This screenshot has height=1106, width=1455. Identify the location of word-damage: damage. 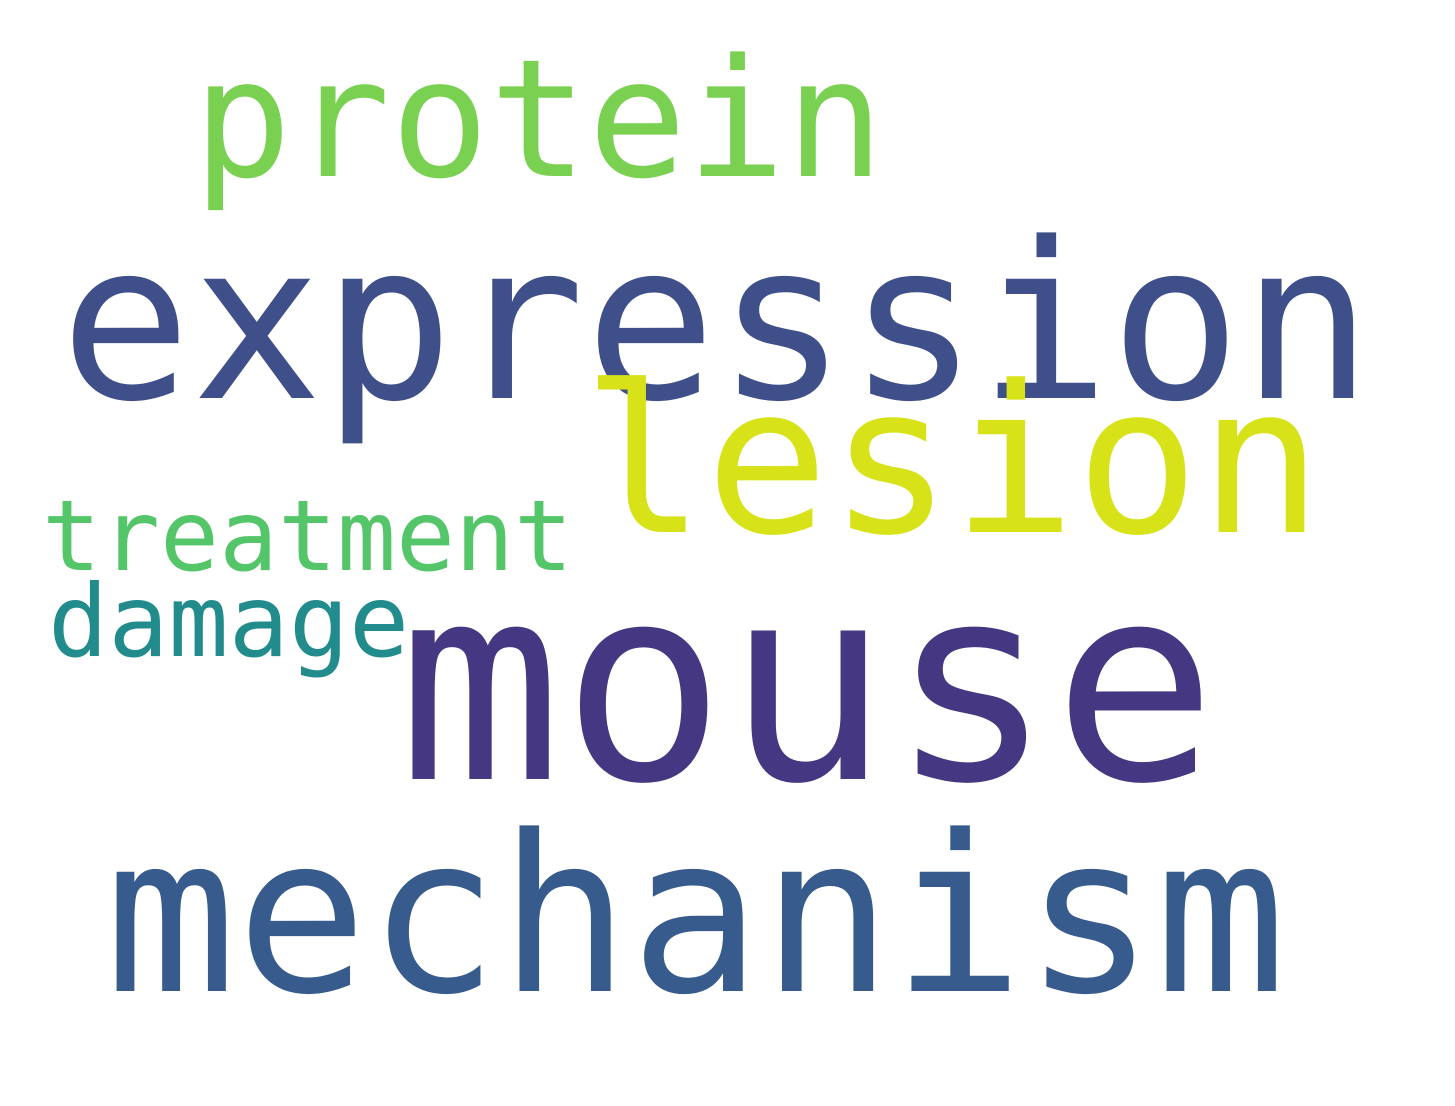
(229, 621).